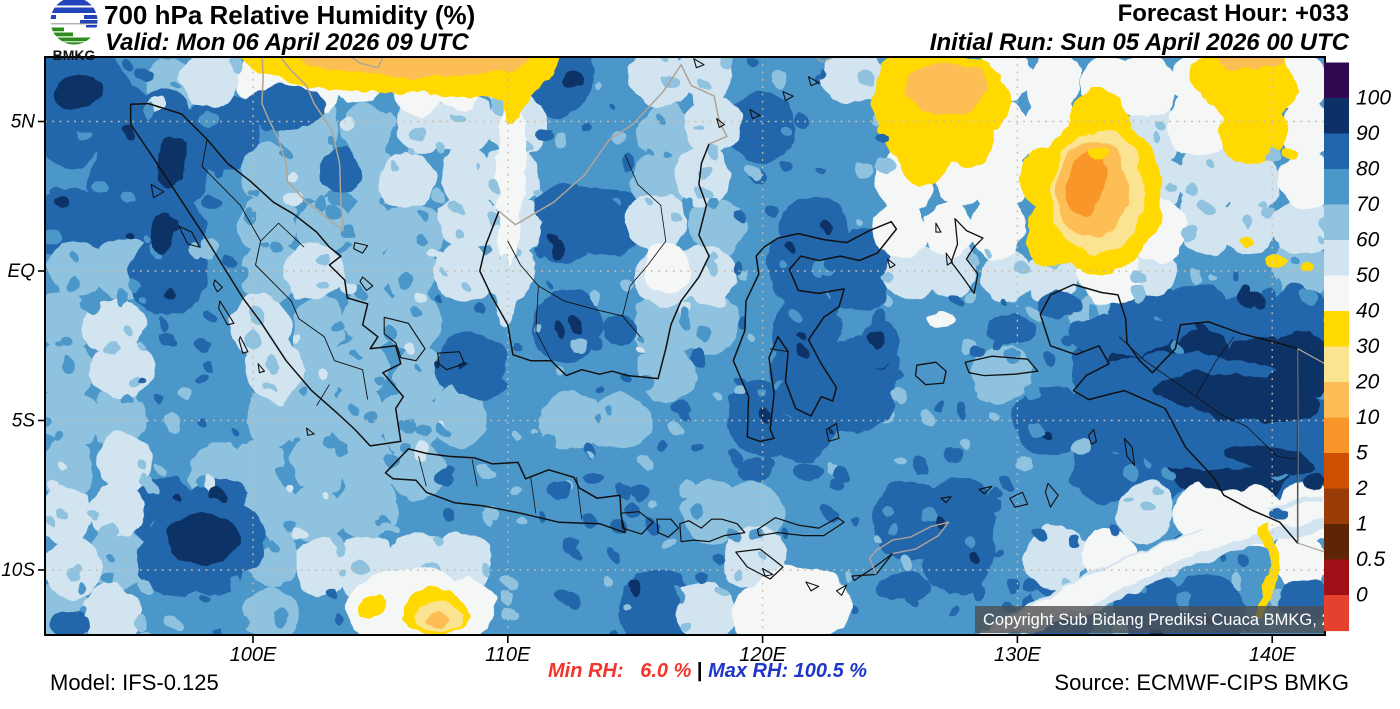 The height and width of the screenshot is (709, 1400). What do you see at coordinates (1371, 559) in the screenshot?
I see `svg-text: 0.5` at bounding box center [1371, 559].